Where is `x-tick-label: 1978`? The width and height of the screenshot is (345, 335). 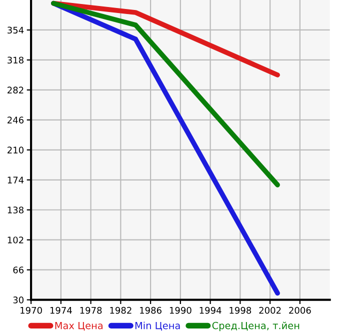 x-tick-label: 1978 is located at coordinates (91, 310).